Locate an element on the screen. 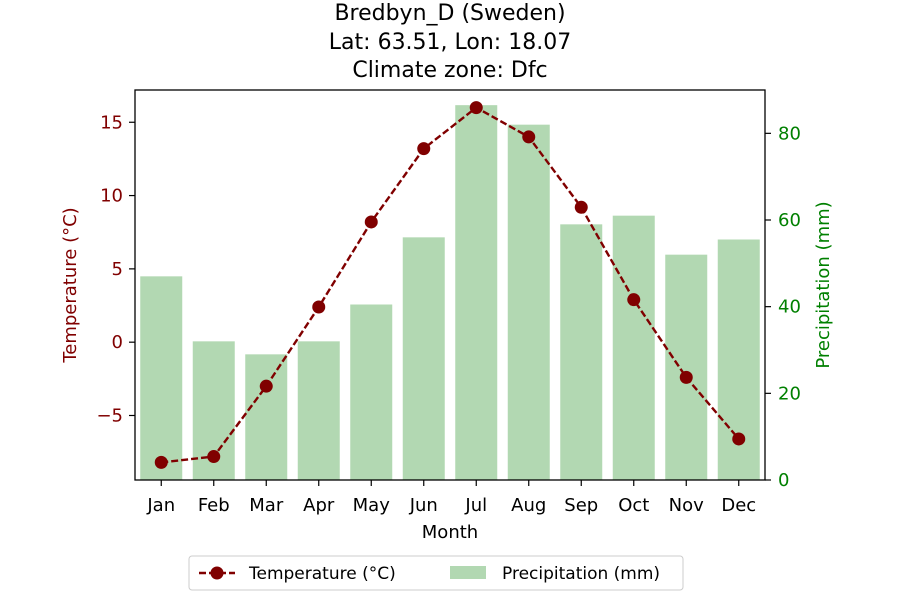  left-tick-label: −5 is located at coordinates (109, 415).